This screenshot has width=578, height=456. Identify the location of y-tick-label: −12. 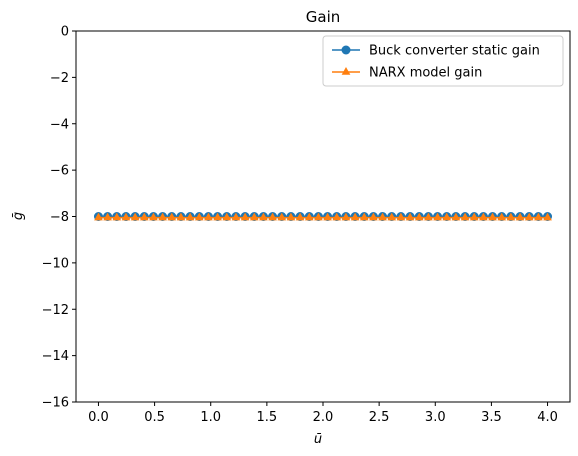
(55, 310).